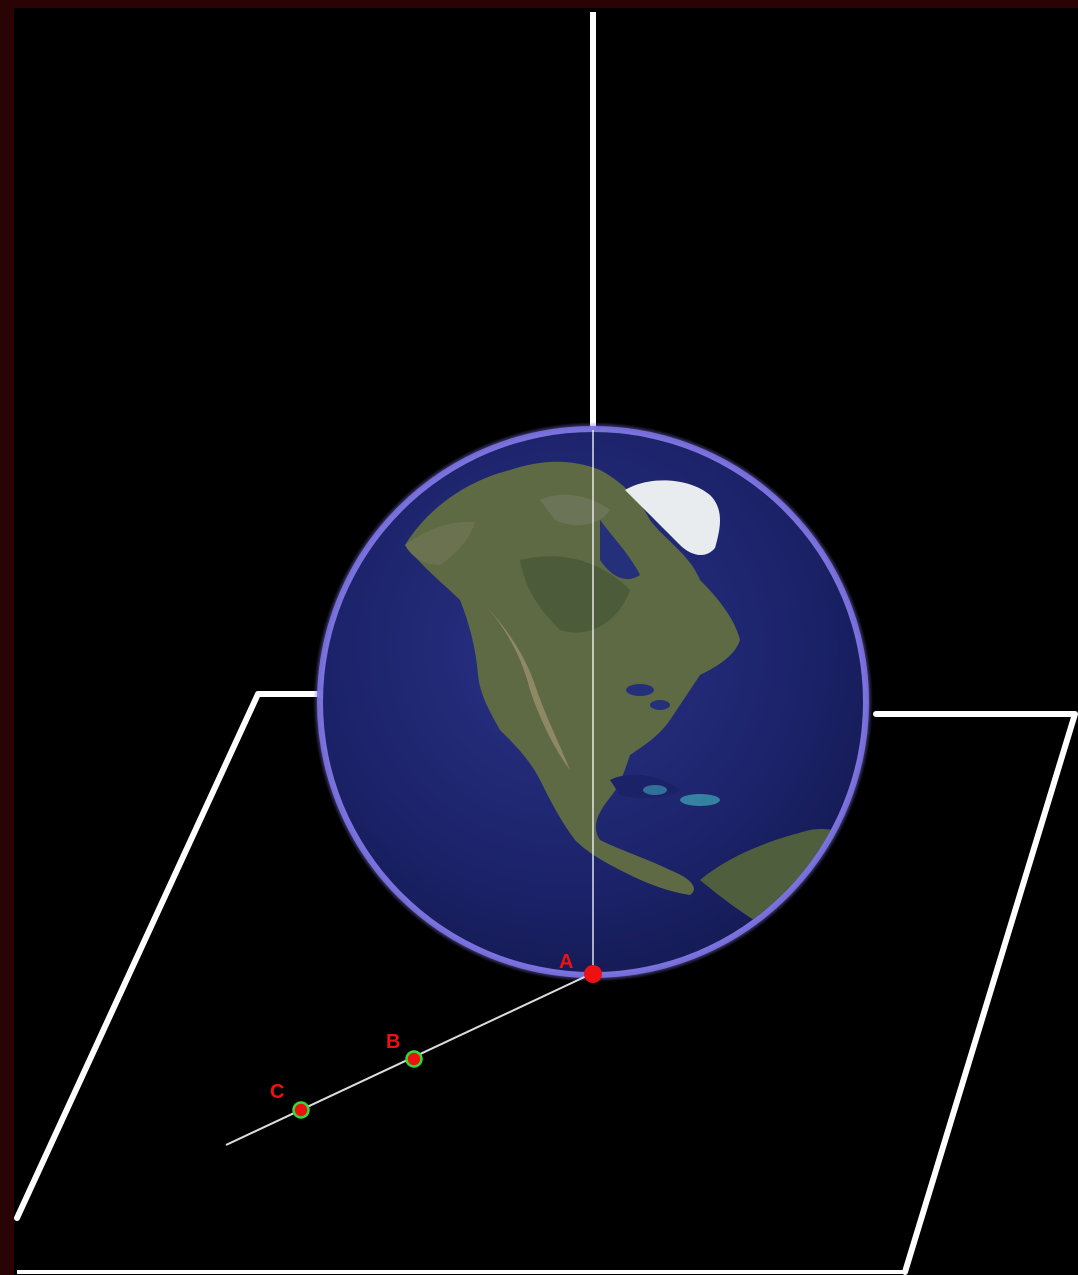 Image resolution: width=1078 pixels, height=1275 pixels. Describe the element at coordinates (975, 993) in the screenshot. I see `plane-outline-right` at that location.